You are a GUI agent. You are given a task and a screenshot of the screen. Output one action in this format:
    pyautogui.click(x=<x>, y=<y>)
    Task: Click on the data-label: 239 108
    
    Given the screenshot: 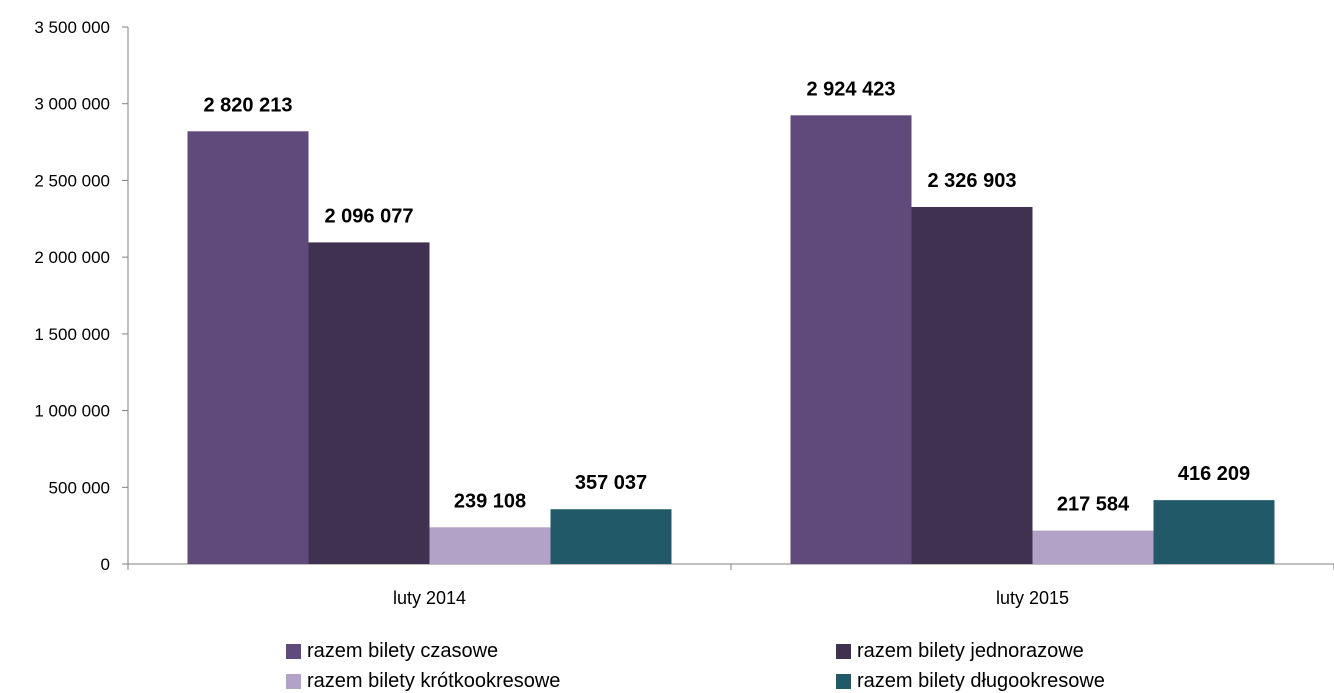 What is the action you would take?
    pyautogui.click(x=490, y=501)
    